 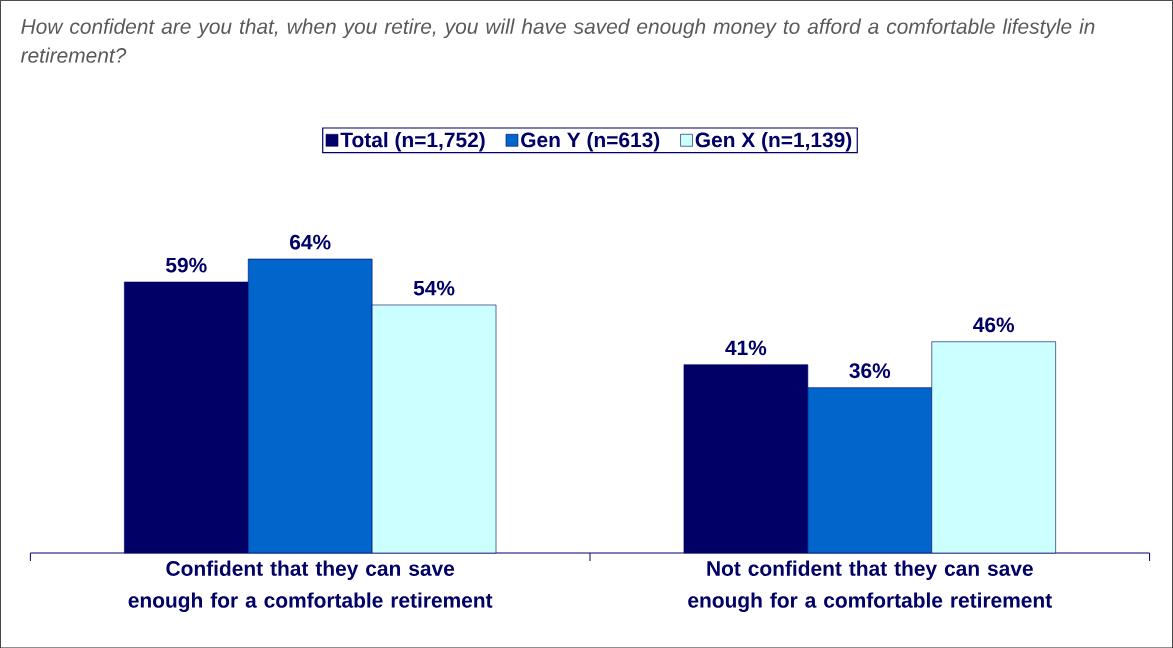 I want to click on data-label: 54%, so click(x=434, y=288).